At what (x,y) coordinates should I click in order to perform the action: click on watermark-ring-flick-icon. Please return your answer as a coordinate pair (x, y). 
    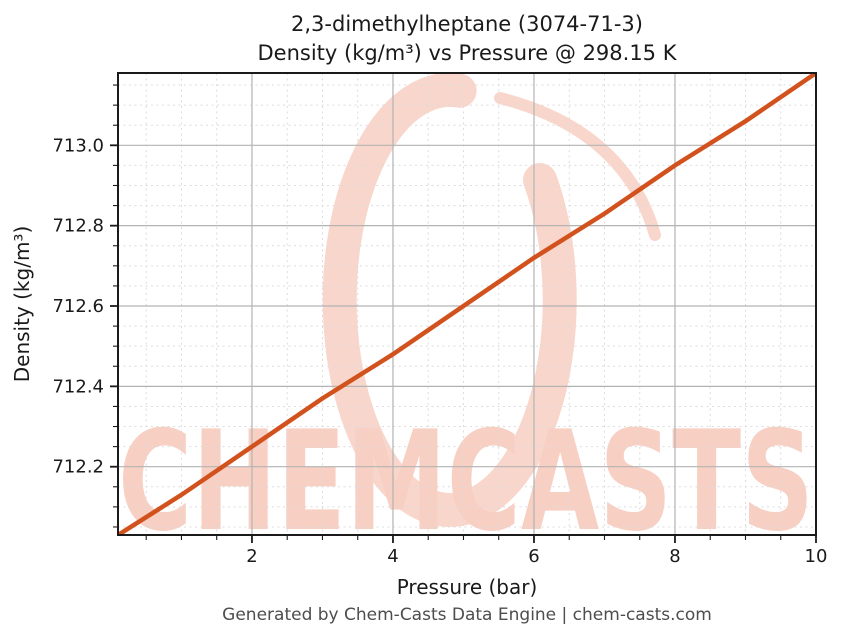
    Looking at the image, I should click on (566, 289).